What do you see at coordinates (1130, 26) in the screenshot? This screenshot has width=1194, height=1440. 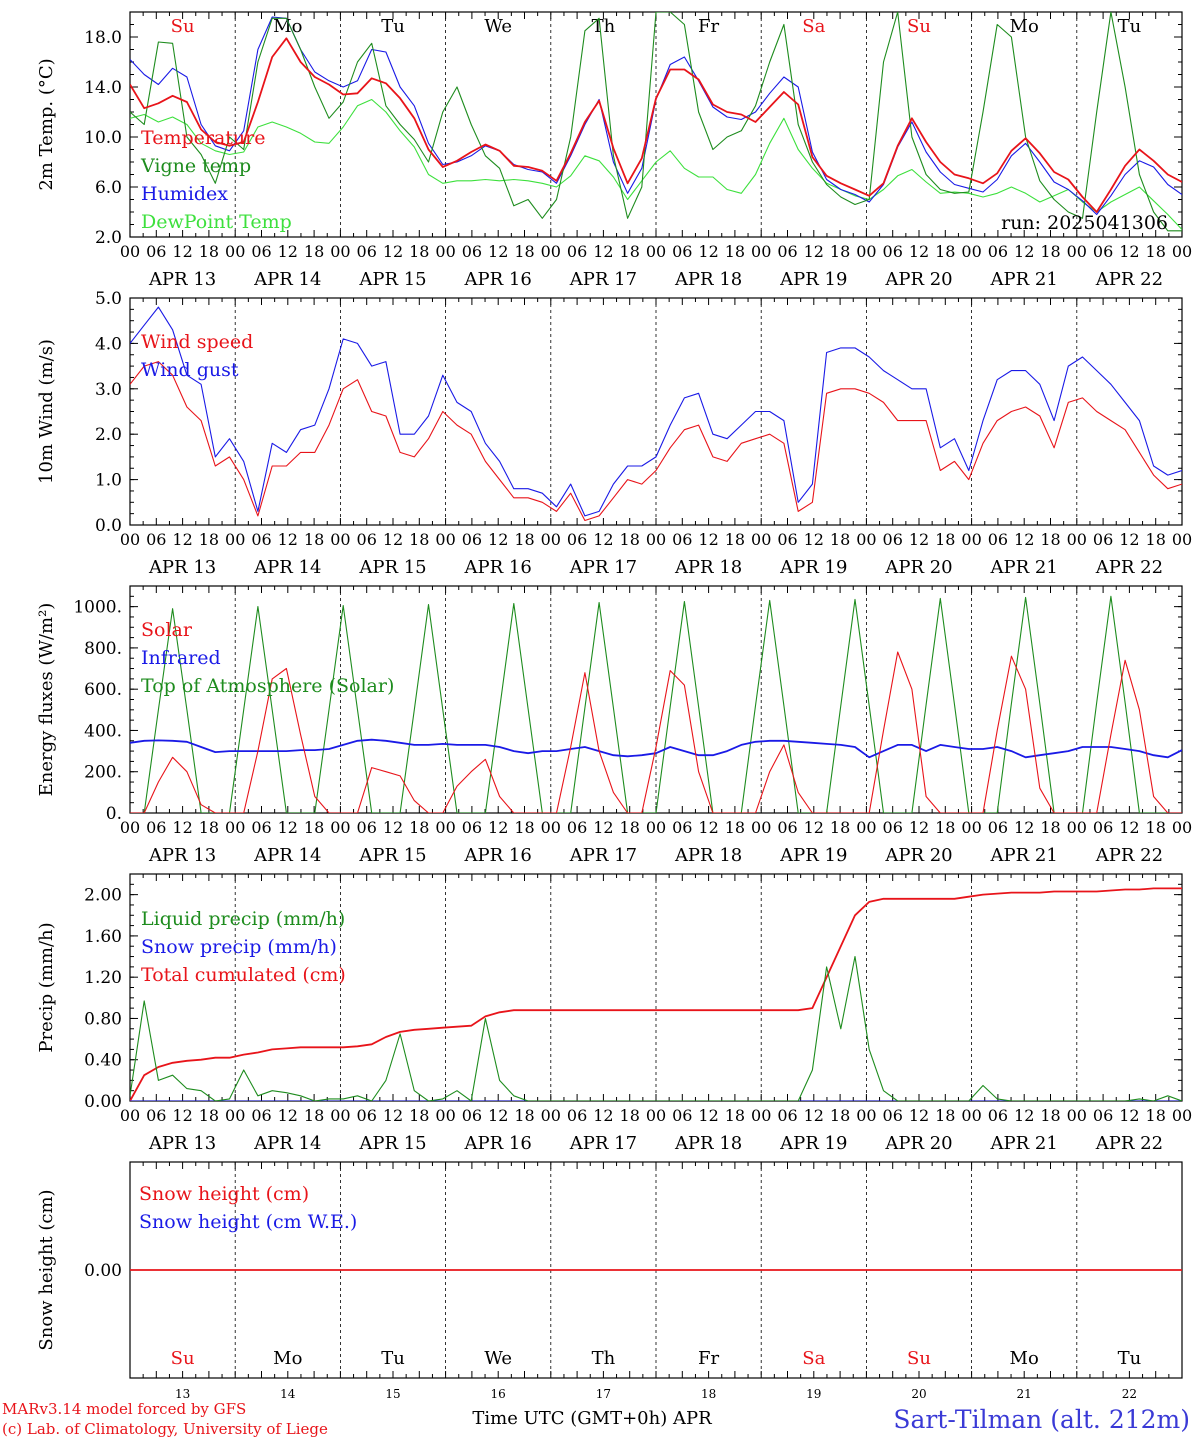 I see `day-name-label: Tu` at bounding box center [1130, 26].